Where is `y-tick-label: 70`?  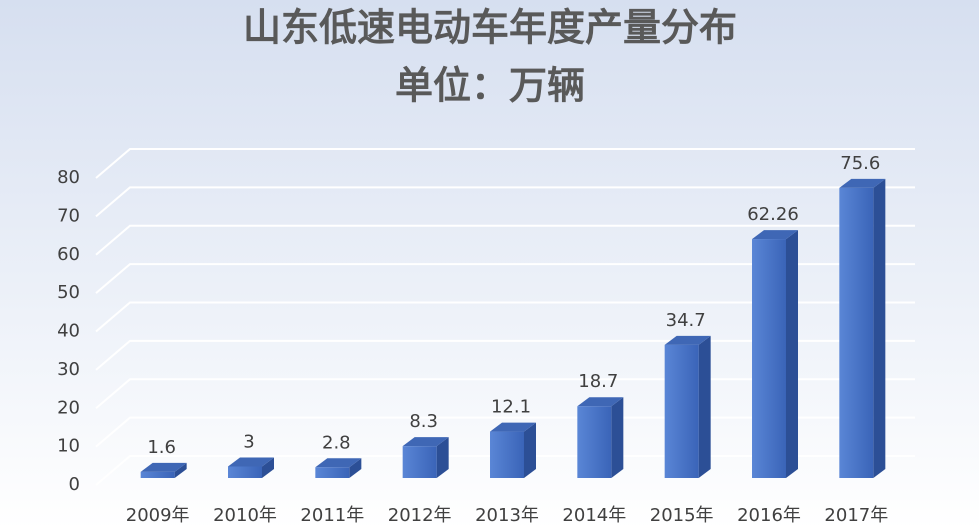
y-tick-label: 70 is located at coordinates (68, 215).